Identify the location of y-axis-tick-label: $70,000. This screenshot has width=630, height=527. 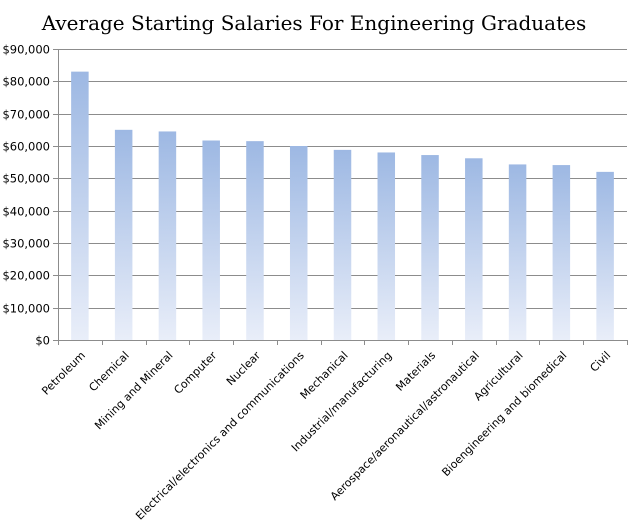
(26, 115).